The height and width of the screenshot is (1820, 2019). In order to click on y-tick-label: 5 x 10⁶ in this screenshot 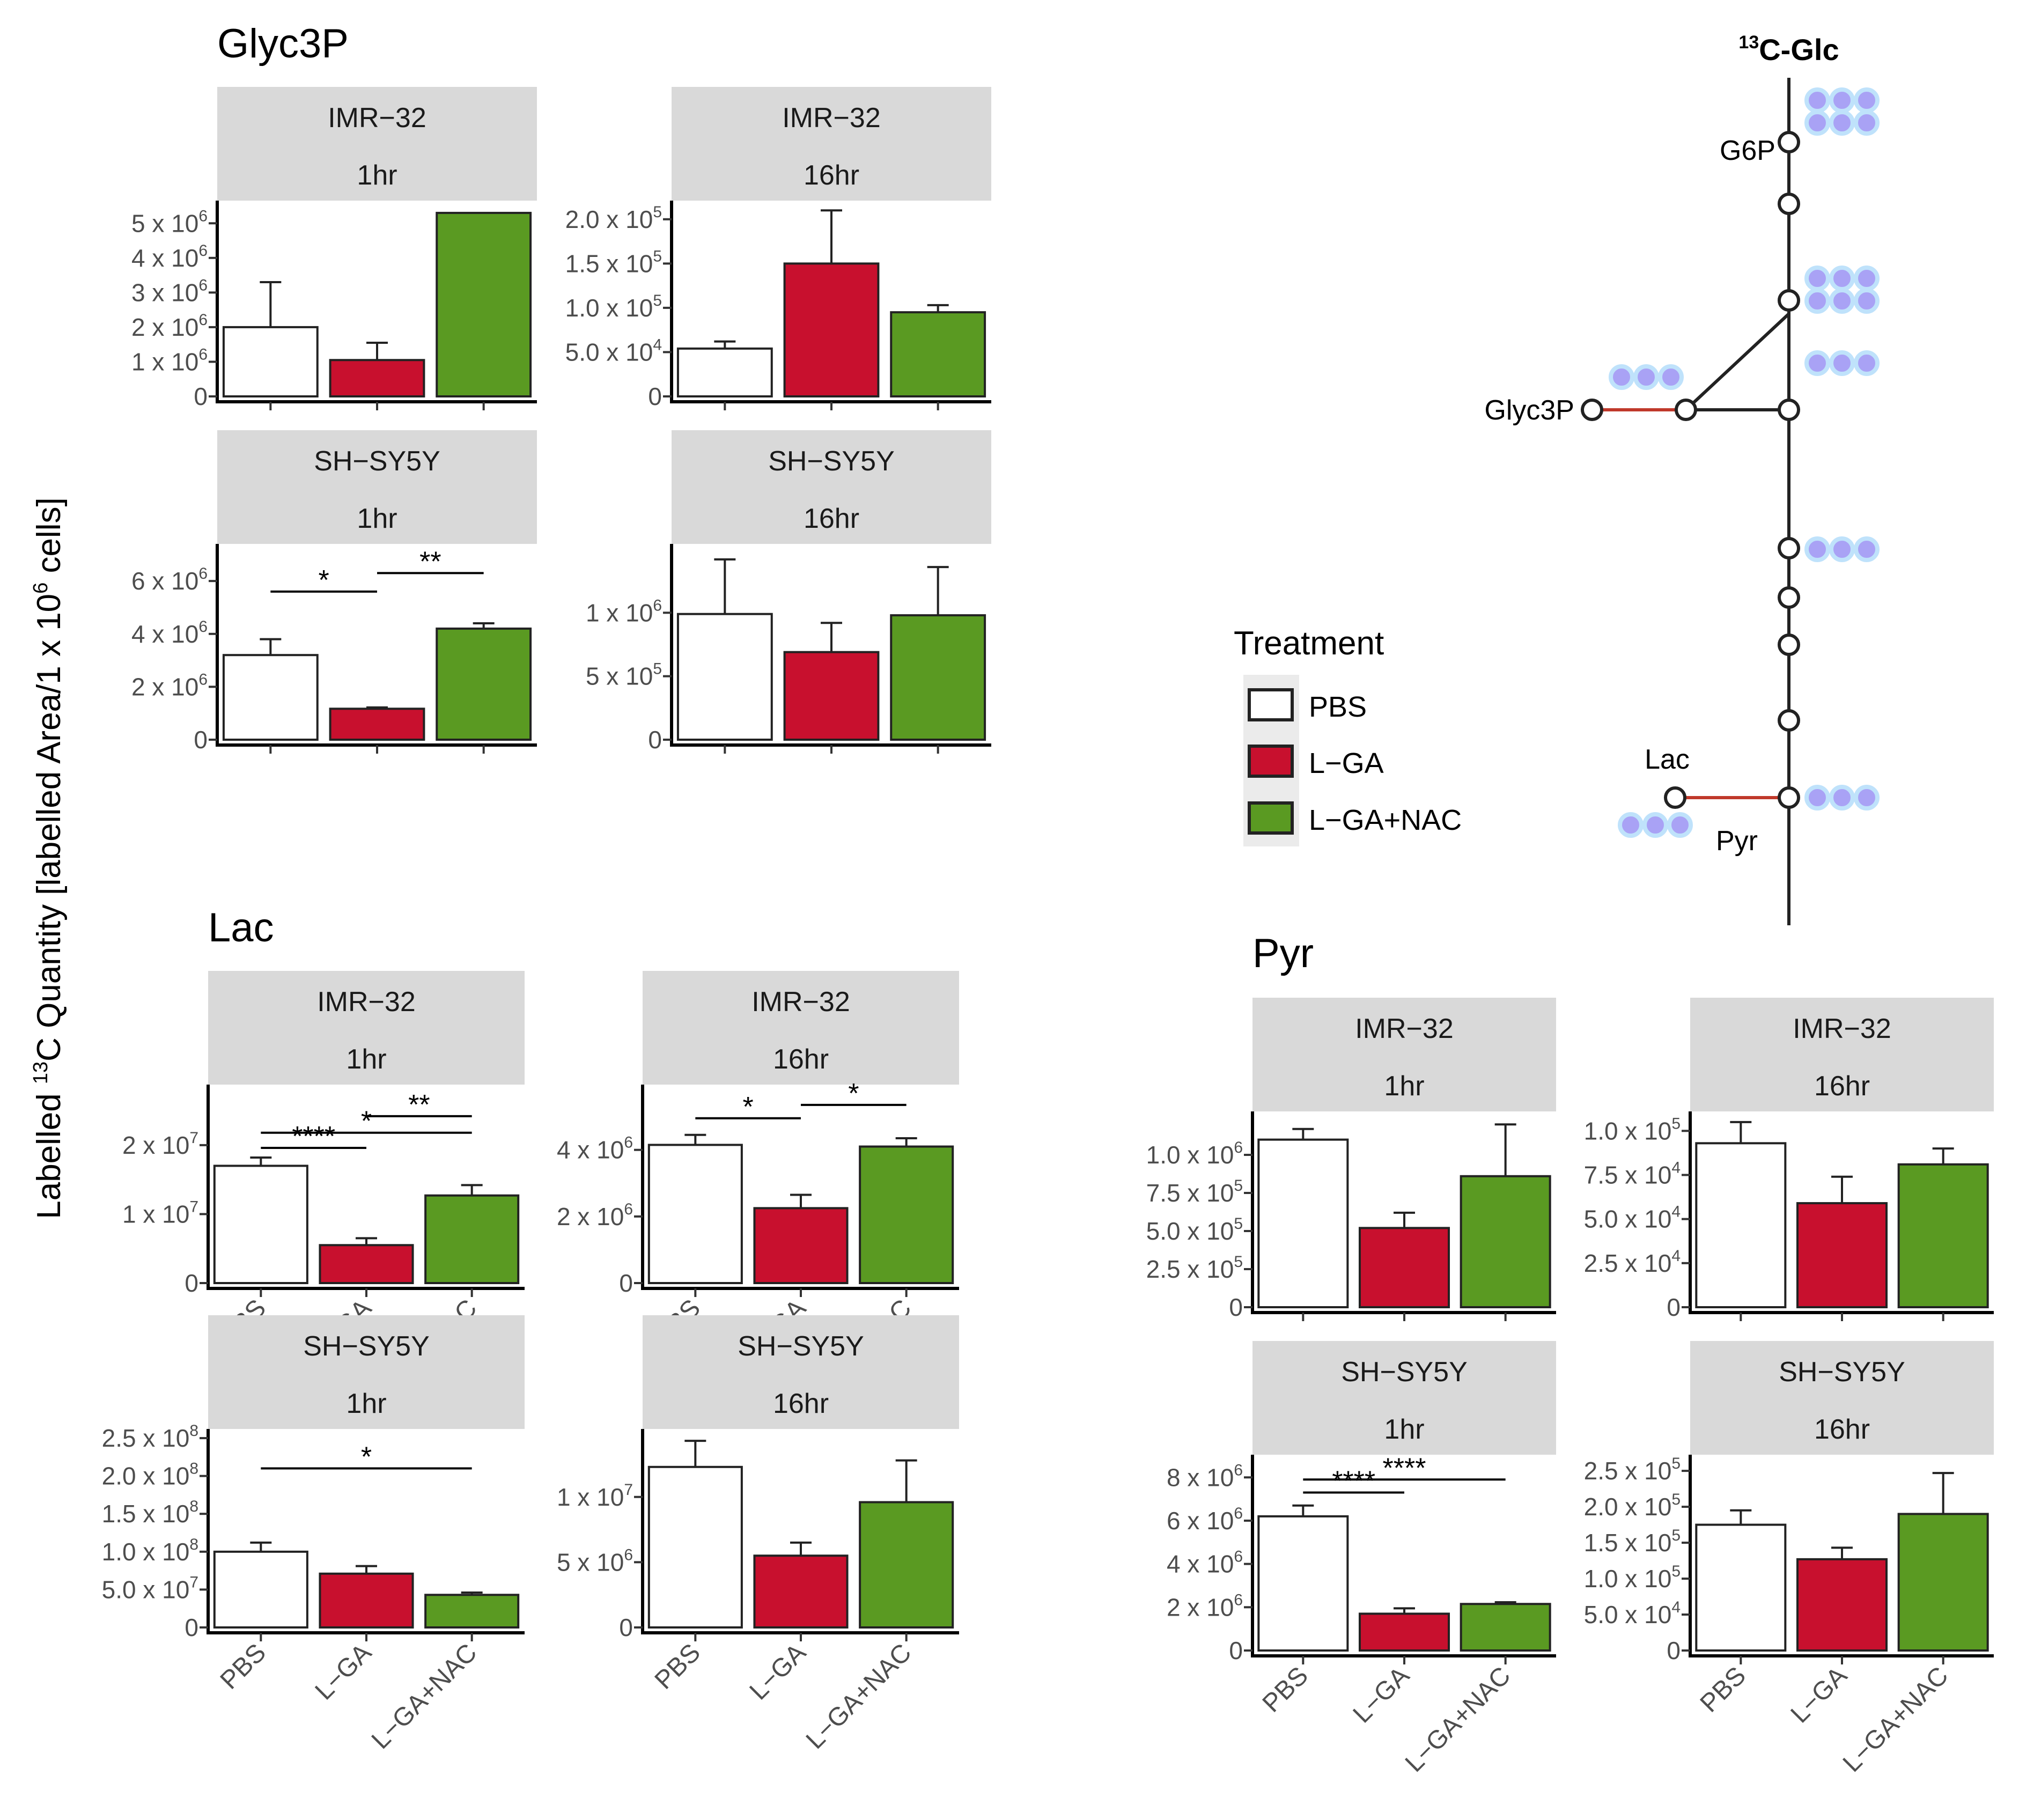, I will do `click(595, 1561)`.